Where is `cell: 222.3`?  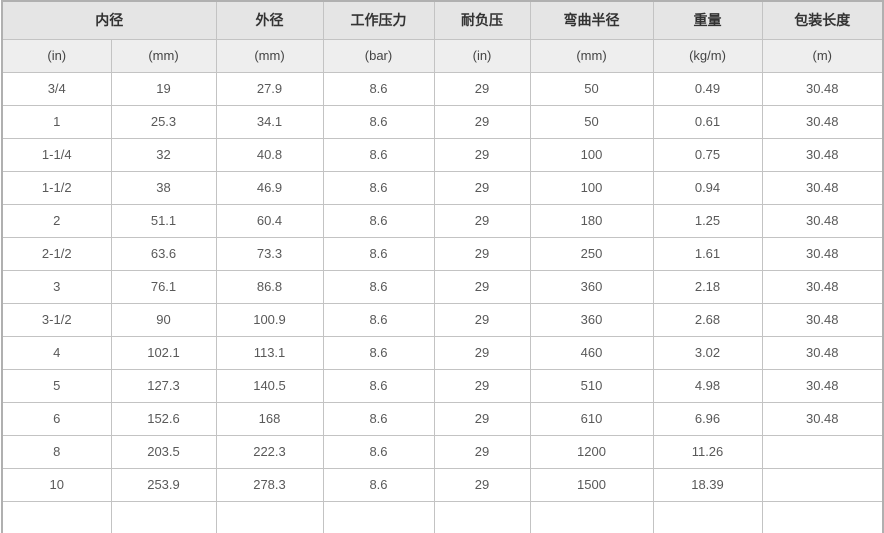
cell: 222.3 is located at coordinates (269, 451).